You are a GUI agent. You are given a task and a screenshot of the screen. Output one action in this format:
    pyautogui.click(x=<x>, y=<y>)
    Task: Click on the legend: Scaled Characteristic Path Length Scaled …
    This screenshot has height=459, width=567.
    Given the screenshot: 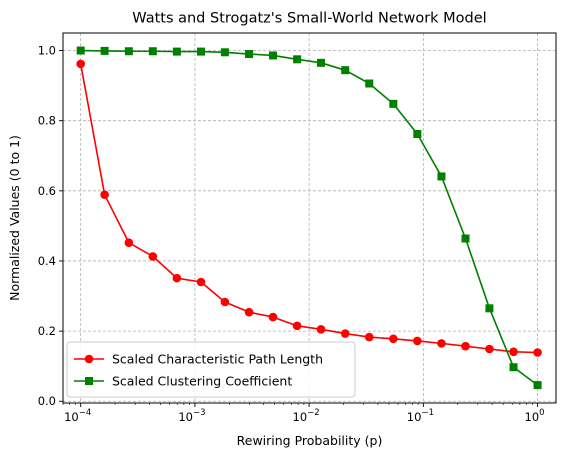 What is the action you would take?
    pyautogui.click(x=211, y=369)
    